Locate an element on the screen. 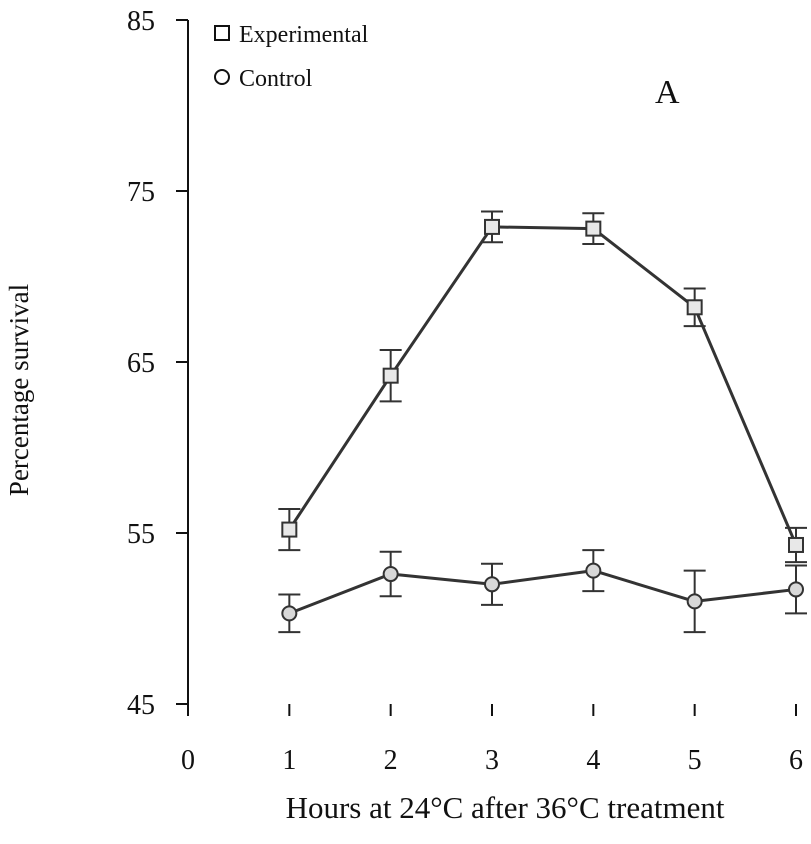  y-tick-label-55: 55 is located at coordinates (141, 534).